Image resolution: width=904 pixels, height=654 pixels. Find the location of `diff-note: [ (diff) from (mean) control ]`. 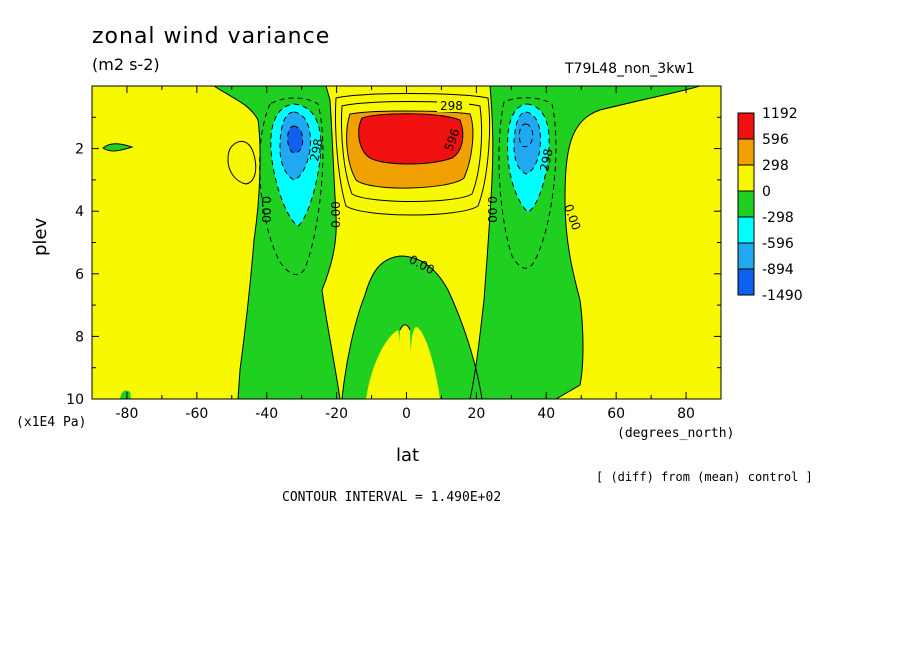

diff-note: [ (diff) from (mean) control ] is located at coordinates (704, 477).